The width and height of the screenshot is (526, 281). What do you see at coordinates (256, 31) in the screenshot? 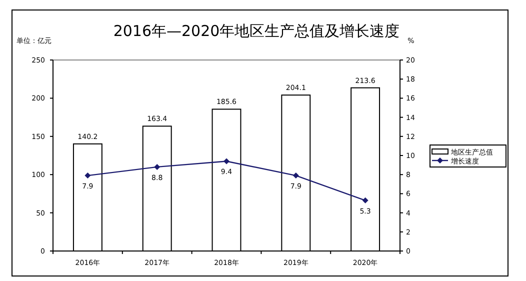
I see `chart-title: 2016年—2020年地区生产总值及增长速度` at bounding box center [256, 31].